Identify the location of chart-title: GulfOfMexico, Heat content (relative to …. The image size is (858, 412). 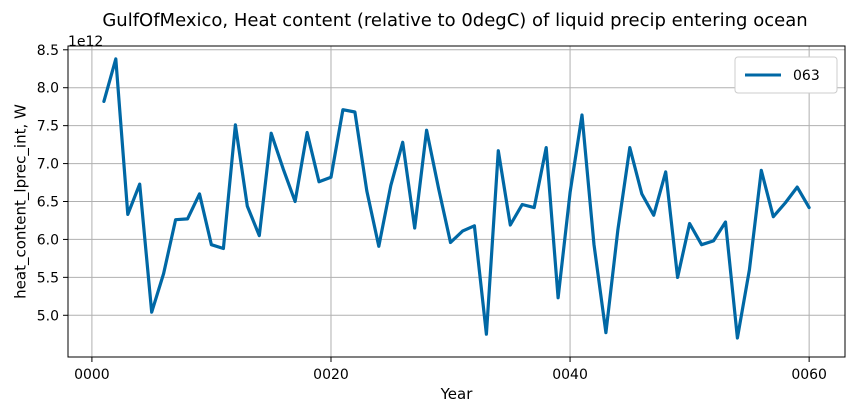
(454, 20).